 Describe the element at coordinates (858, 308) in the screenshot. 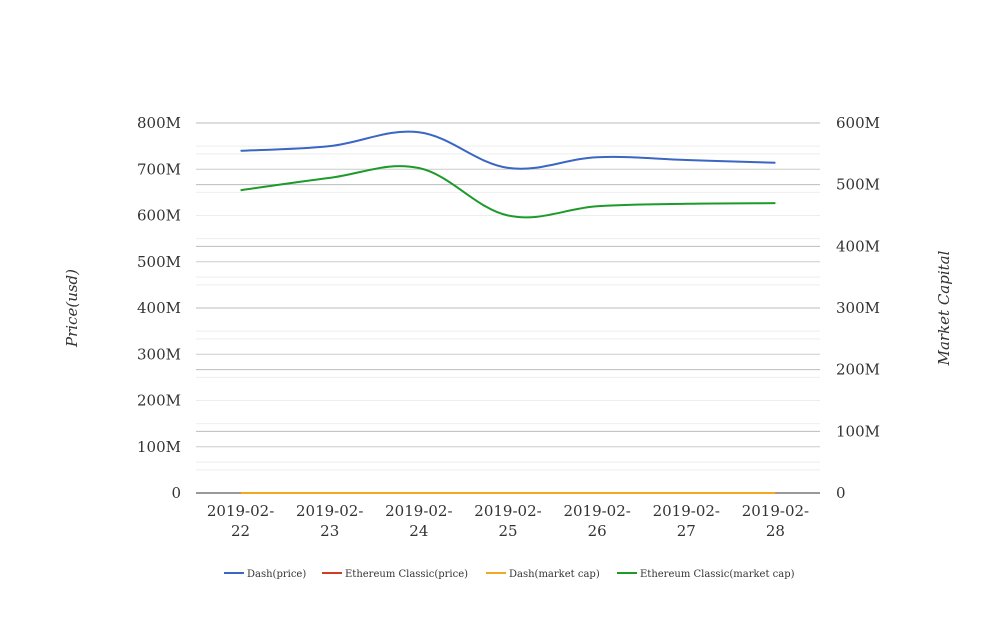

I see `y-right-tick-label: 300M` at that location.